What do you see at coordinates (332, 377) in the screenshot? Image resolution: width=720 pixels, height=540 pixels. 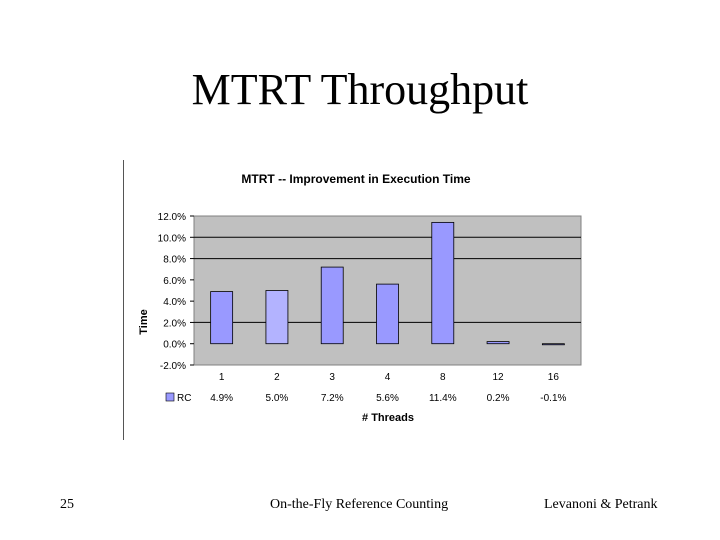 I see `x-tick-label: 3` at bounding box center [332, 377].